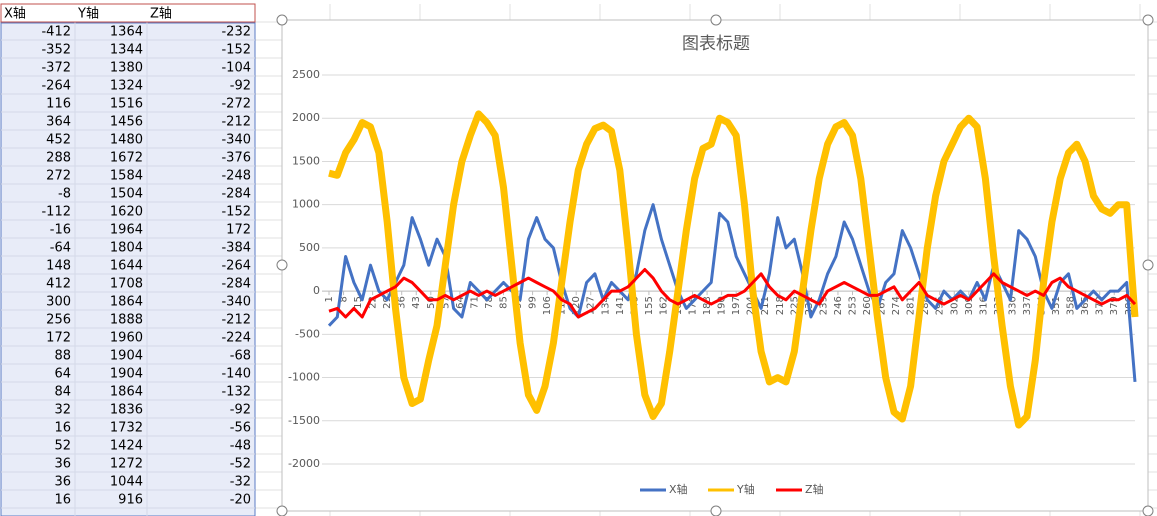 Image resolution: width=1157 pixels, height=516 pixels. I want to click on cell-text: -32, so click(240, 482).